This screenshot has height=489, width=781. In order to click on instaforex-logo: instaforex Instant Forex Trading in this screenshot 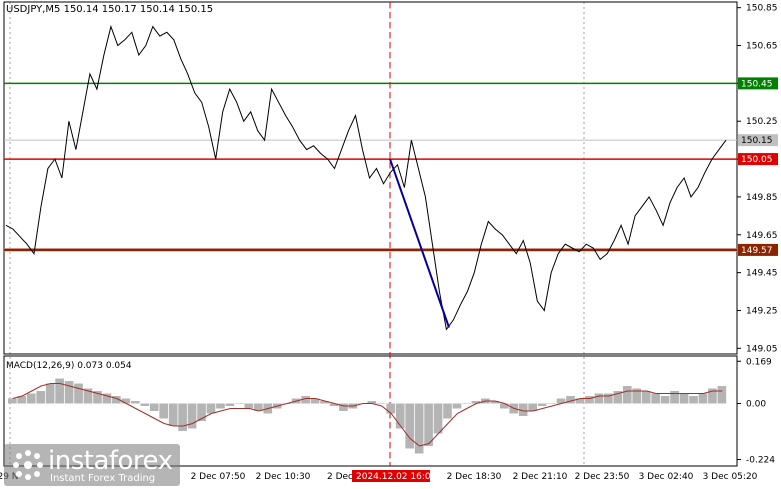, I will do `click(92, 465)`.